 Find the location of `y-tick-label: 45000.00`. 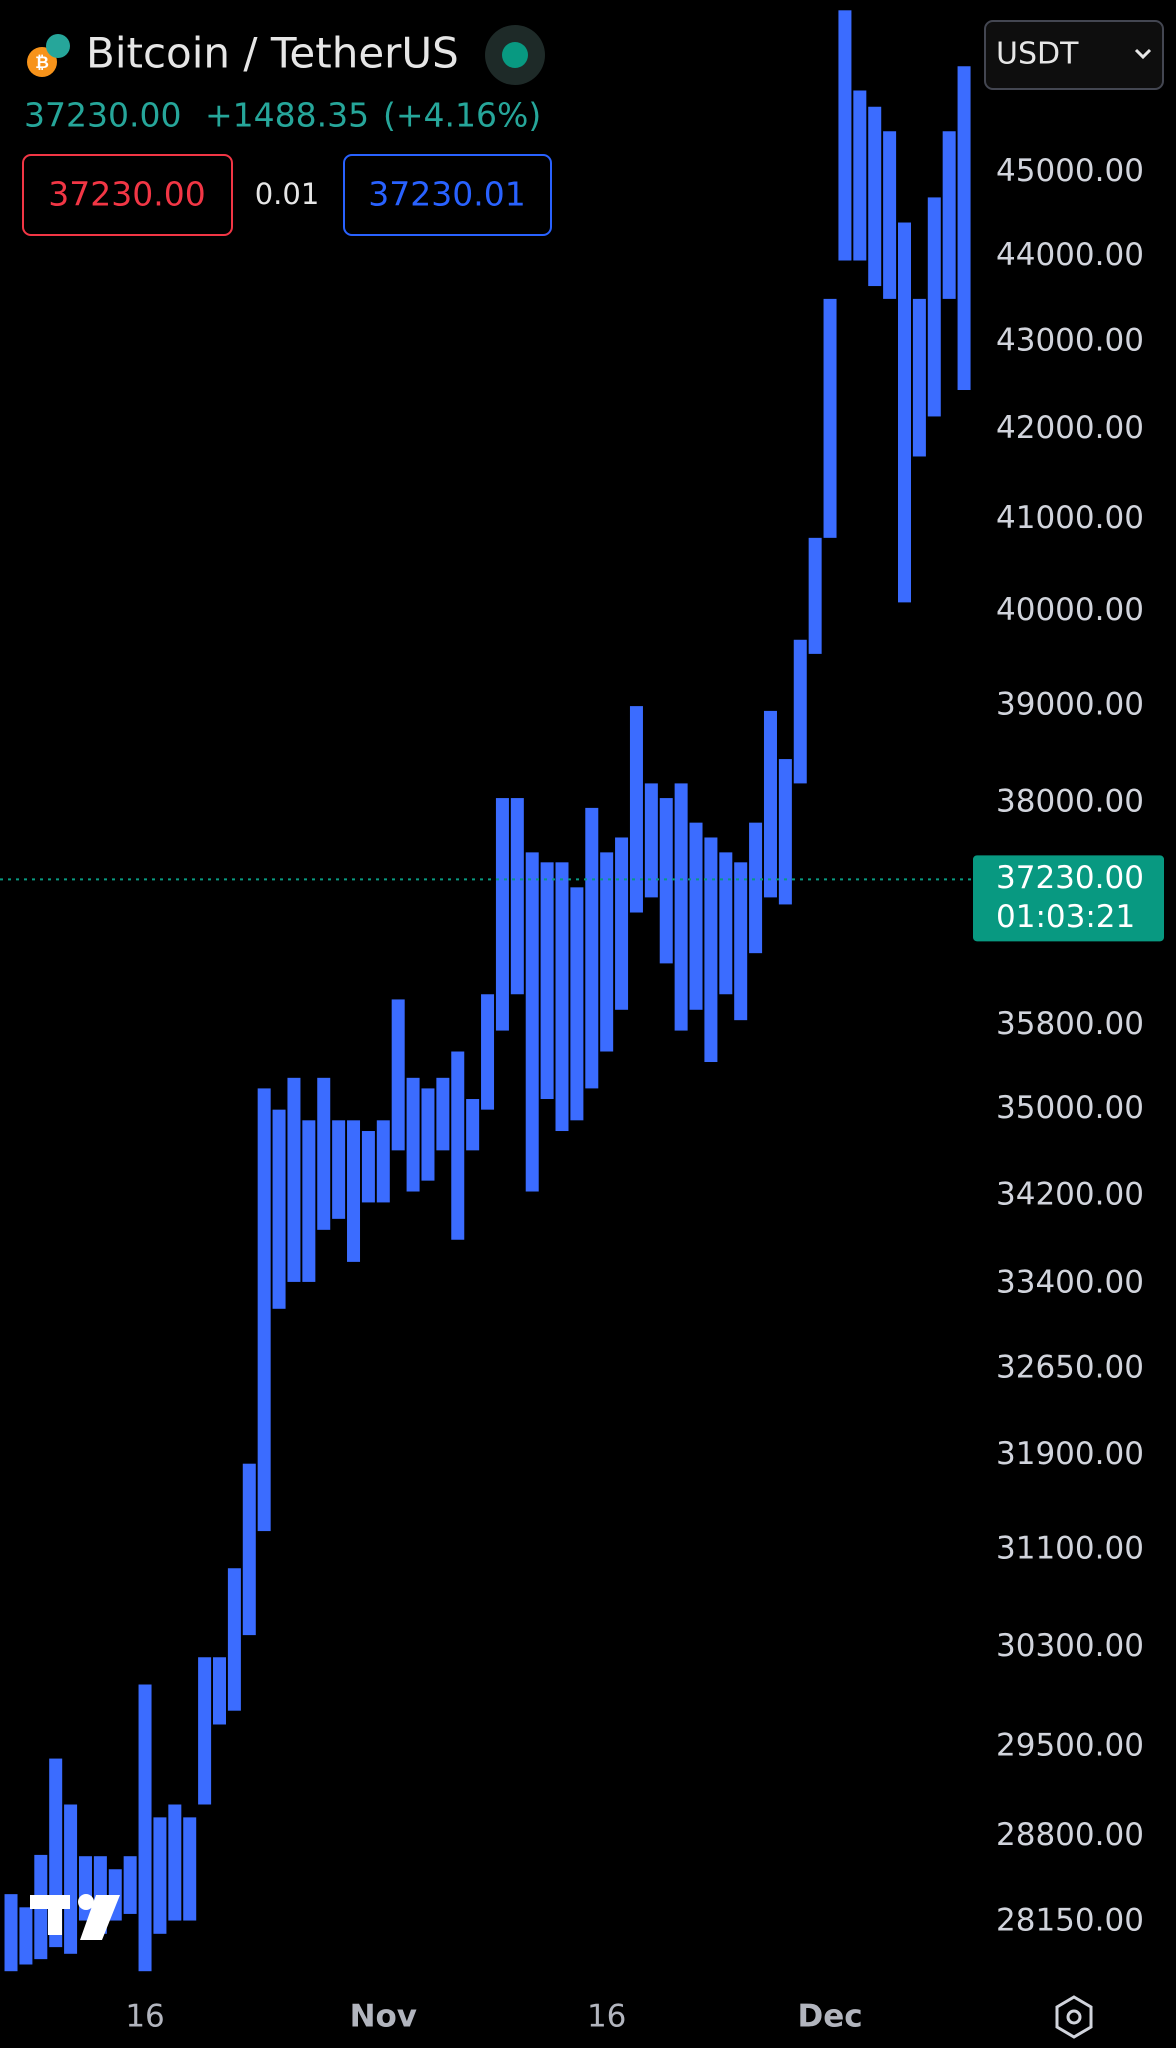

y-tick-label: 45000.00 is located at coordinates (1070, 171).